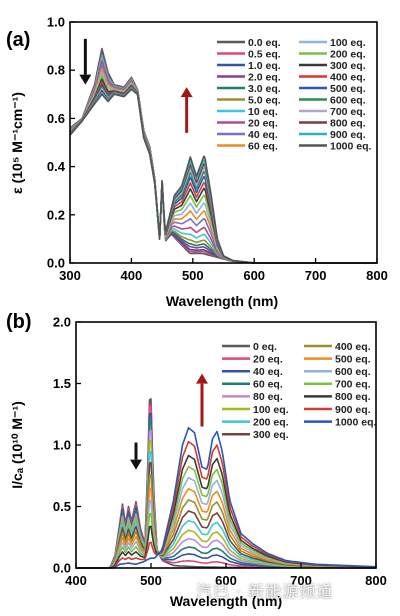  I want to click on panel-a-legend-label: 1.0 eq., so click(264, 66).